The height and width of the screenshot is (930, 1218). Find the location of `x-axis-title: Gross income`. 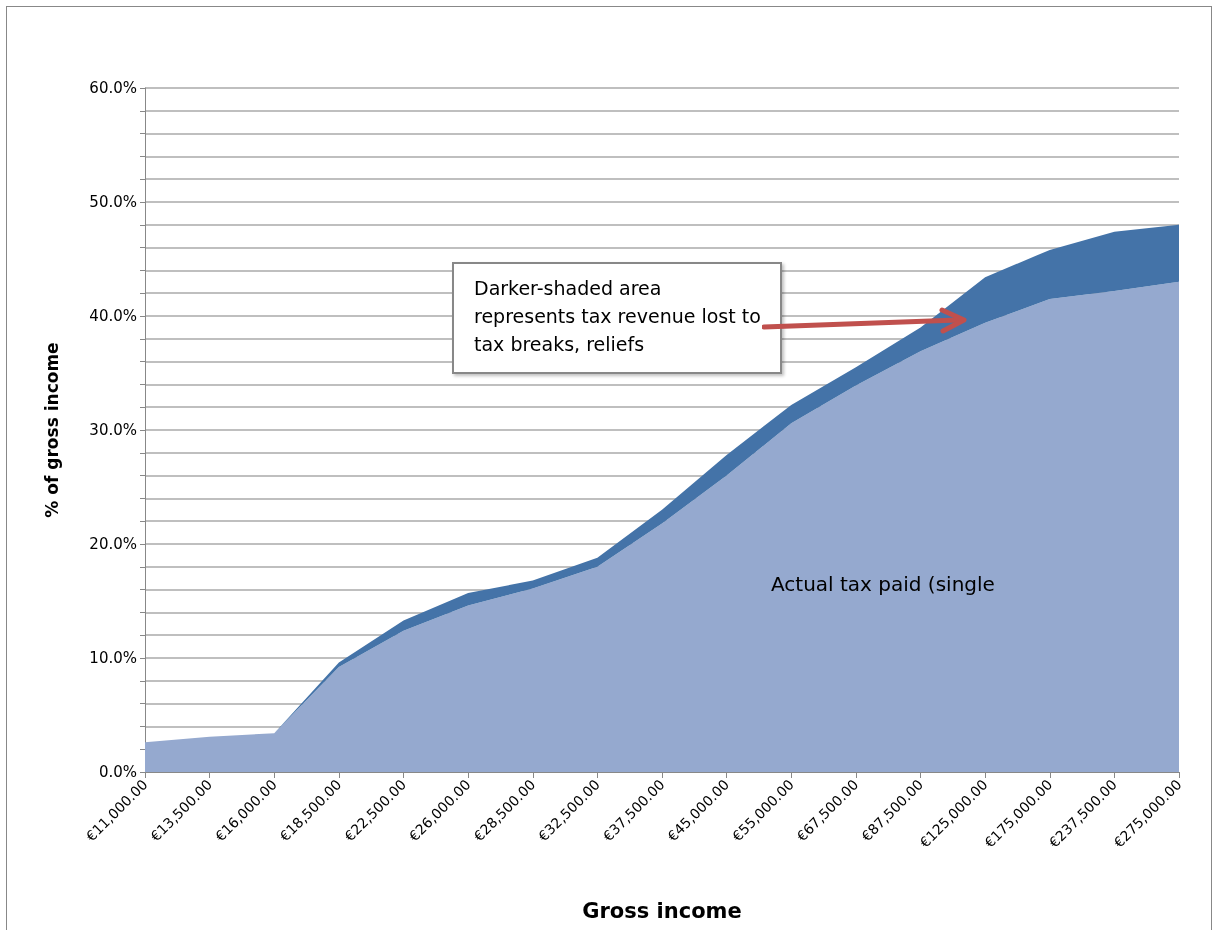

x-axis-title: Gross income is located at coordinates (662, 910).